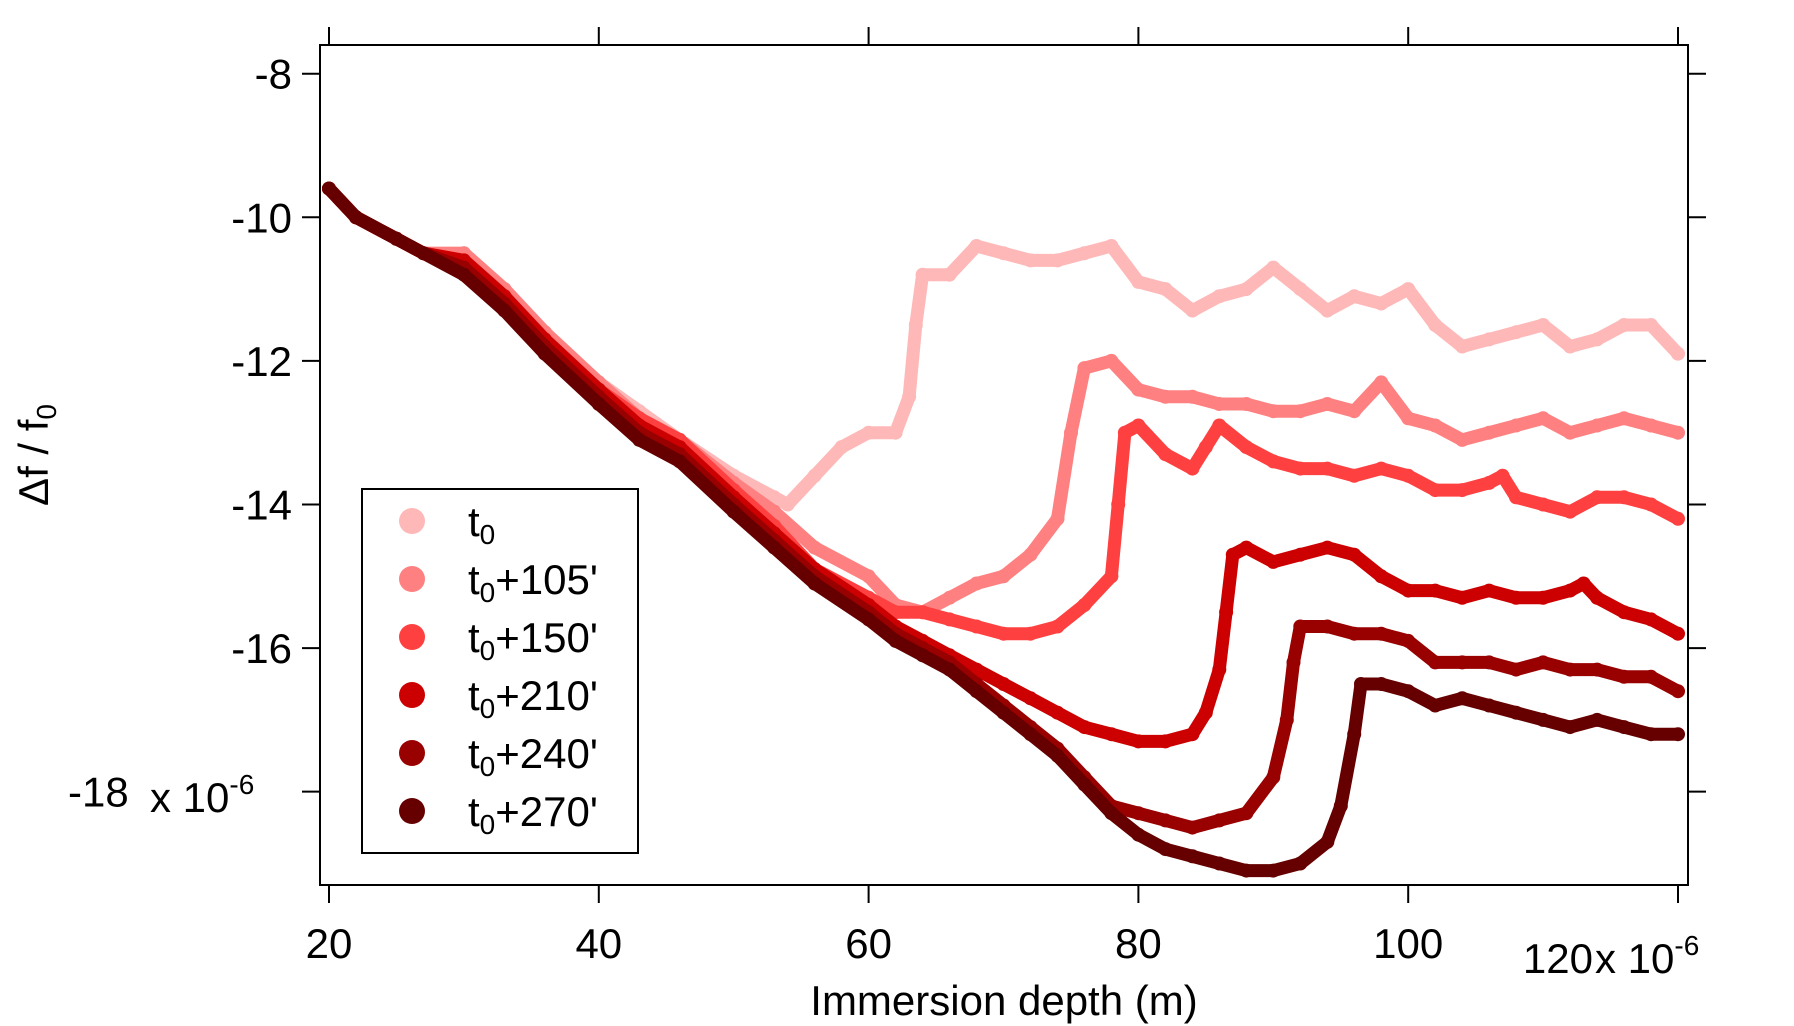  What do you see at coordinates (868, 943) in the screenshot?
I see `x-tick-label: 60` at bounding box center [868, 943].